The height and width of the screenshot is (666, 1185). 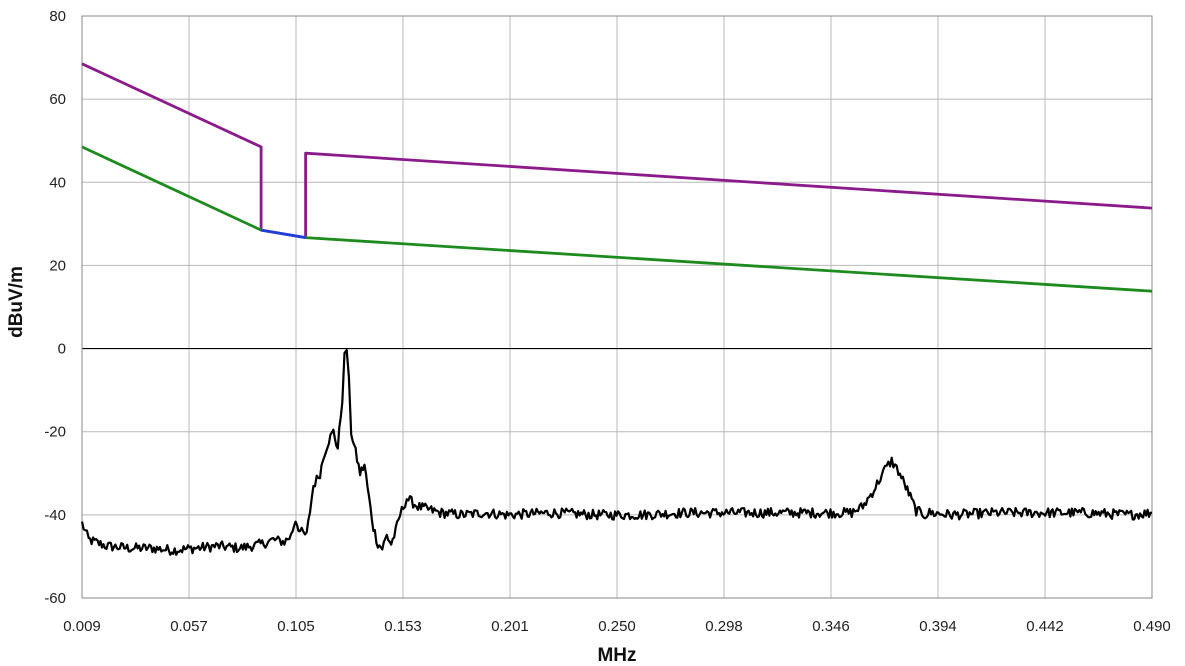 What do you see at coordinates (938, 626) in the screenshot?
I see `x-tick-label: 0.394` at bounding box center [938, 626].